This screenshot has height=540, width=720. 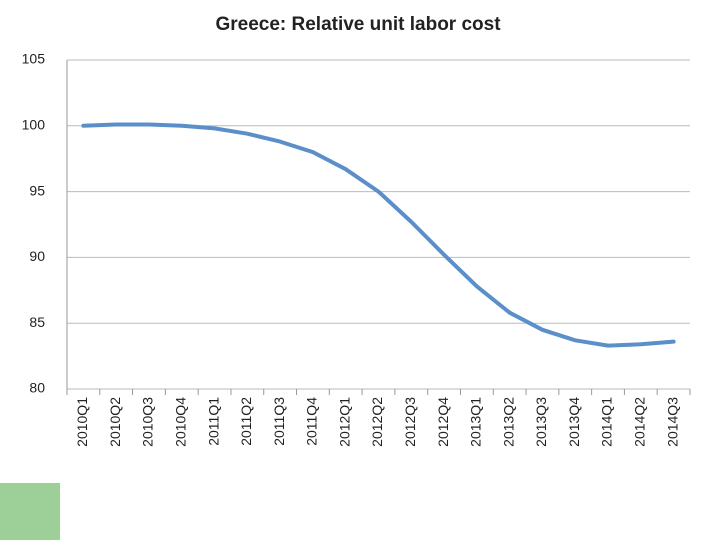 What do you see at coordinates (443, 422) in the screenshot?
I see `x-tick-label: 2012Q4` at bounding box center [443, 422].